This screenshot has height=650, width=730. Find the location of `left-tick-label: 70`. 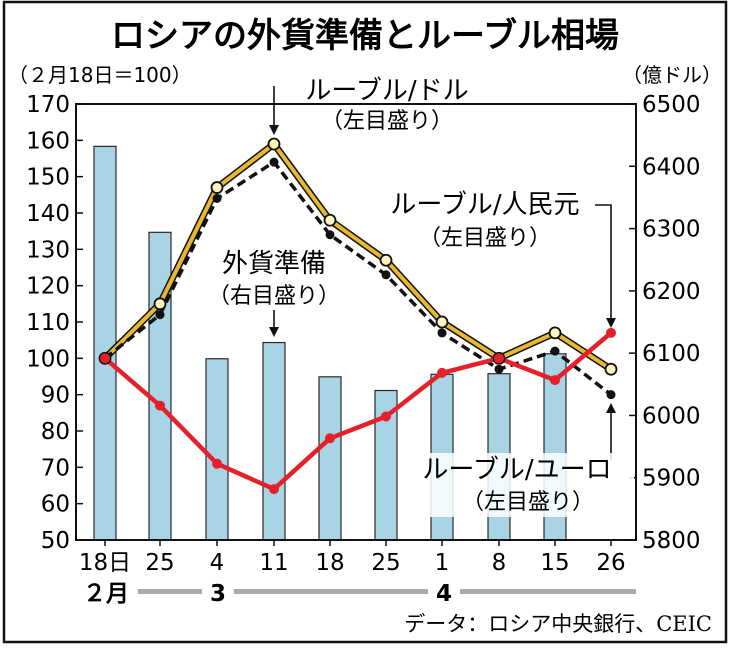

left-tick-label: 70 is located at coordinates (55, 468).